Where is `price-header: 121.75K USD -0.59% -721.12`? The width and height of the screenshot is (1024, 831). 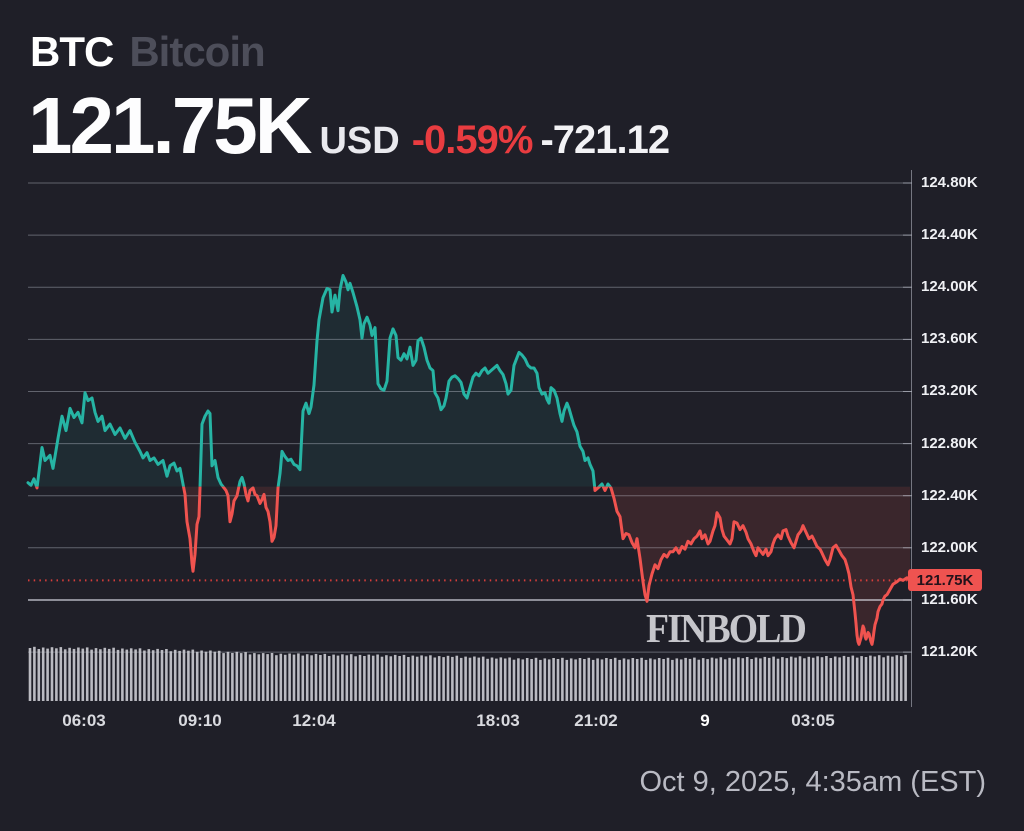 price-header: 121.75K USD -0.59% -721.12 is located at coordinates (349, 125).